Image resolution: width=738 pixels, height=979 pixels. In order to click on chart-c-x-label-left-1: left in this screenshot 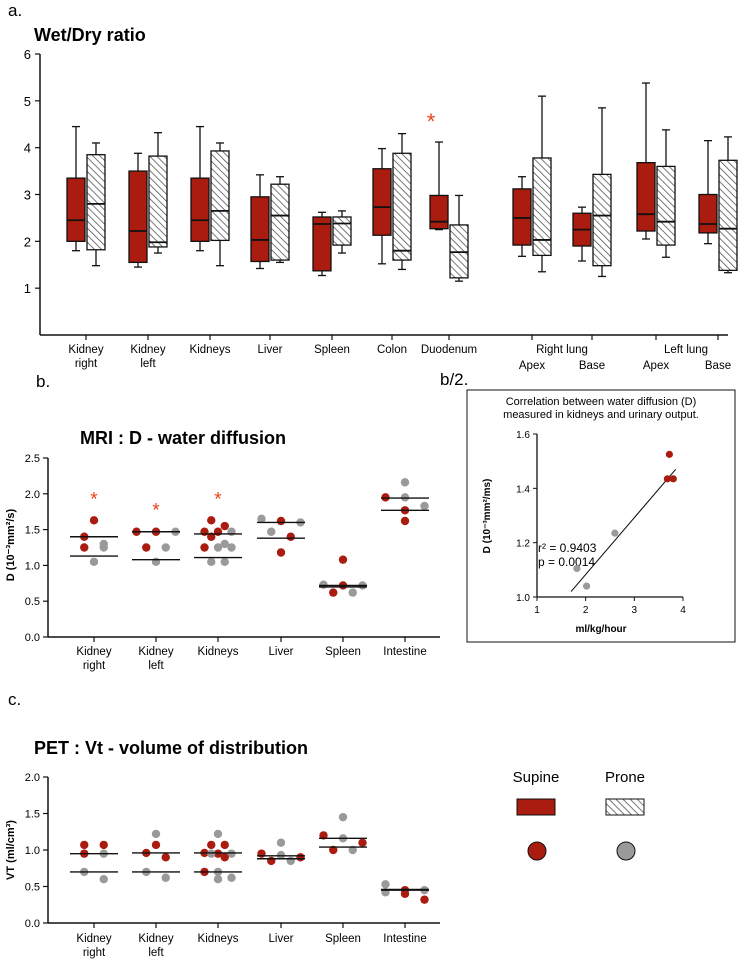, I will do `click(156, 953)`.